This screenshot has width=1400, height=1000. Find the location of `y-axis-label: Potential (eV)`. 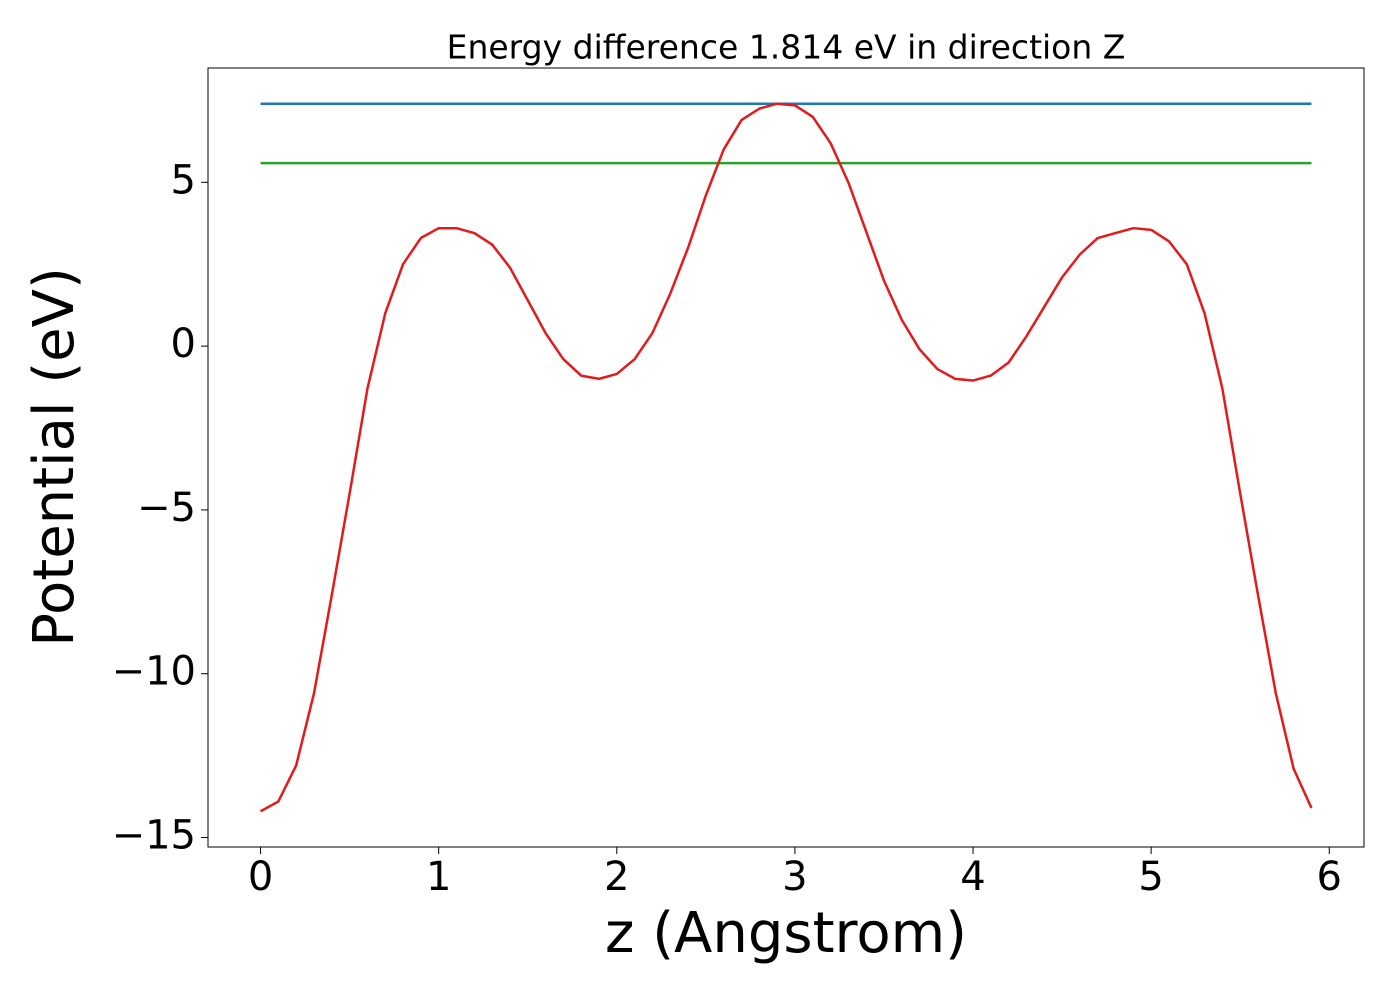

y-axis-label: Potential (eV) is located at coordinates (54, 457).